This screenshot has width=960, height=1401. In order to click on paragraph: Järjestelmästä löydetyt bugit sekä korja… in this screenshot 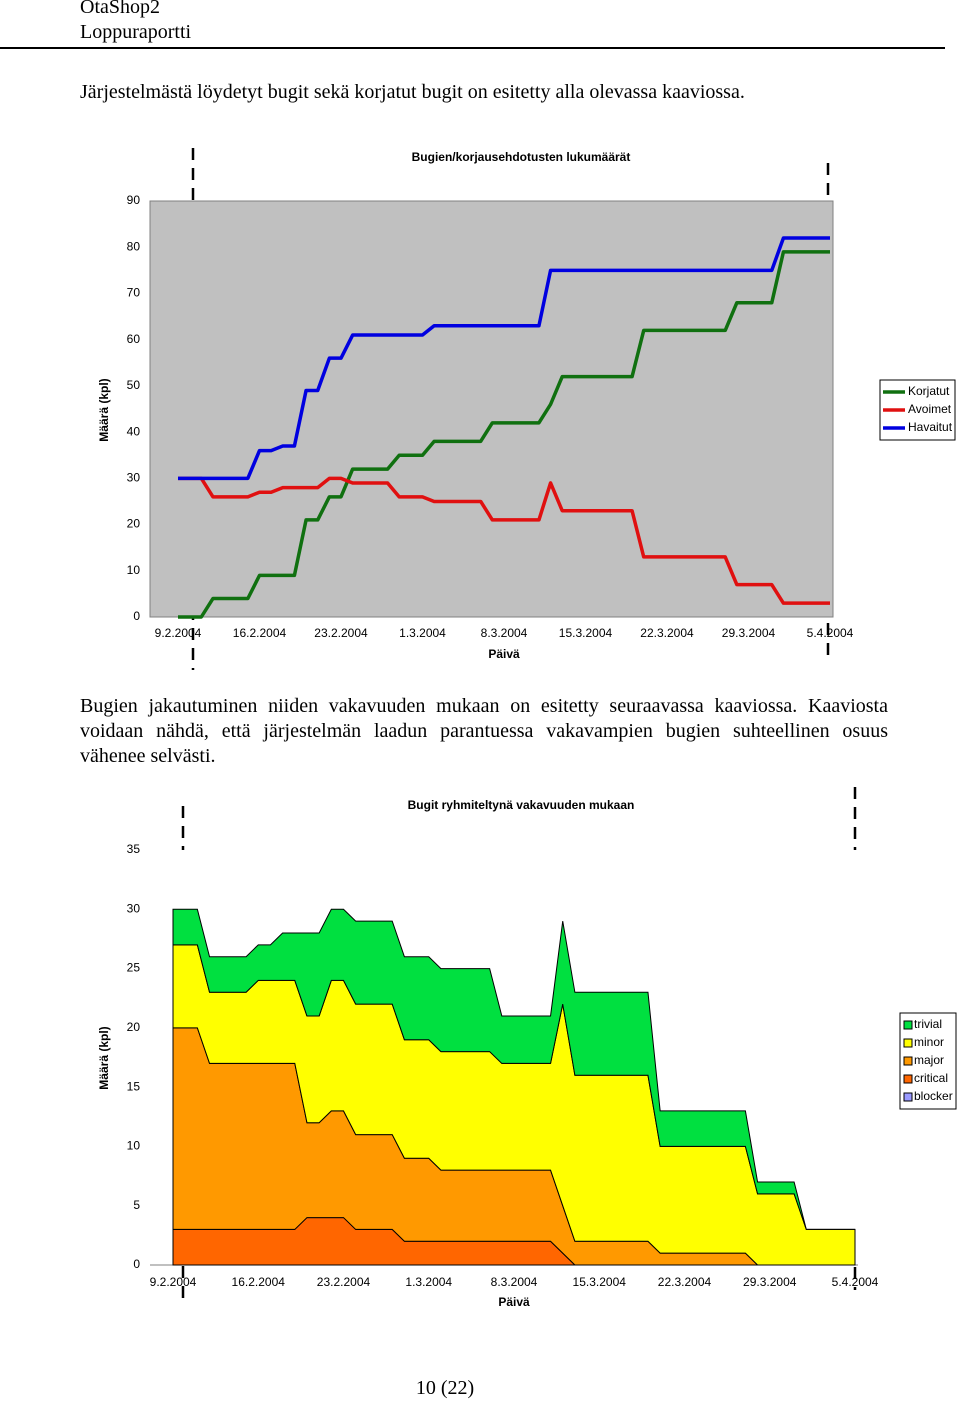, I will do `click(412, 92)`.